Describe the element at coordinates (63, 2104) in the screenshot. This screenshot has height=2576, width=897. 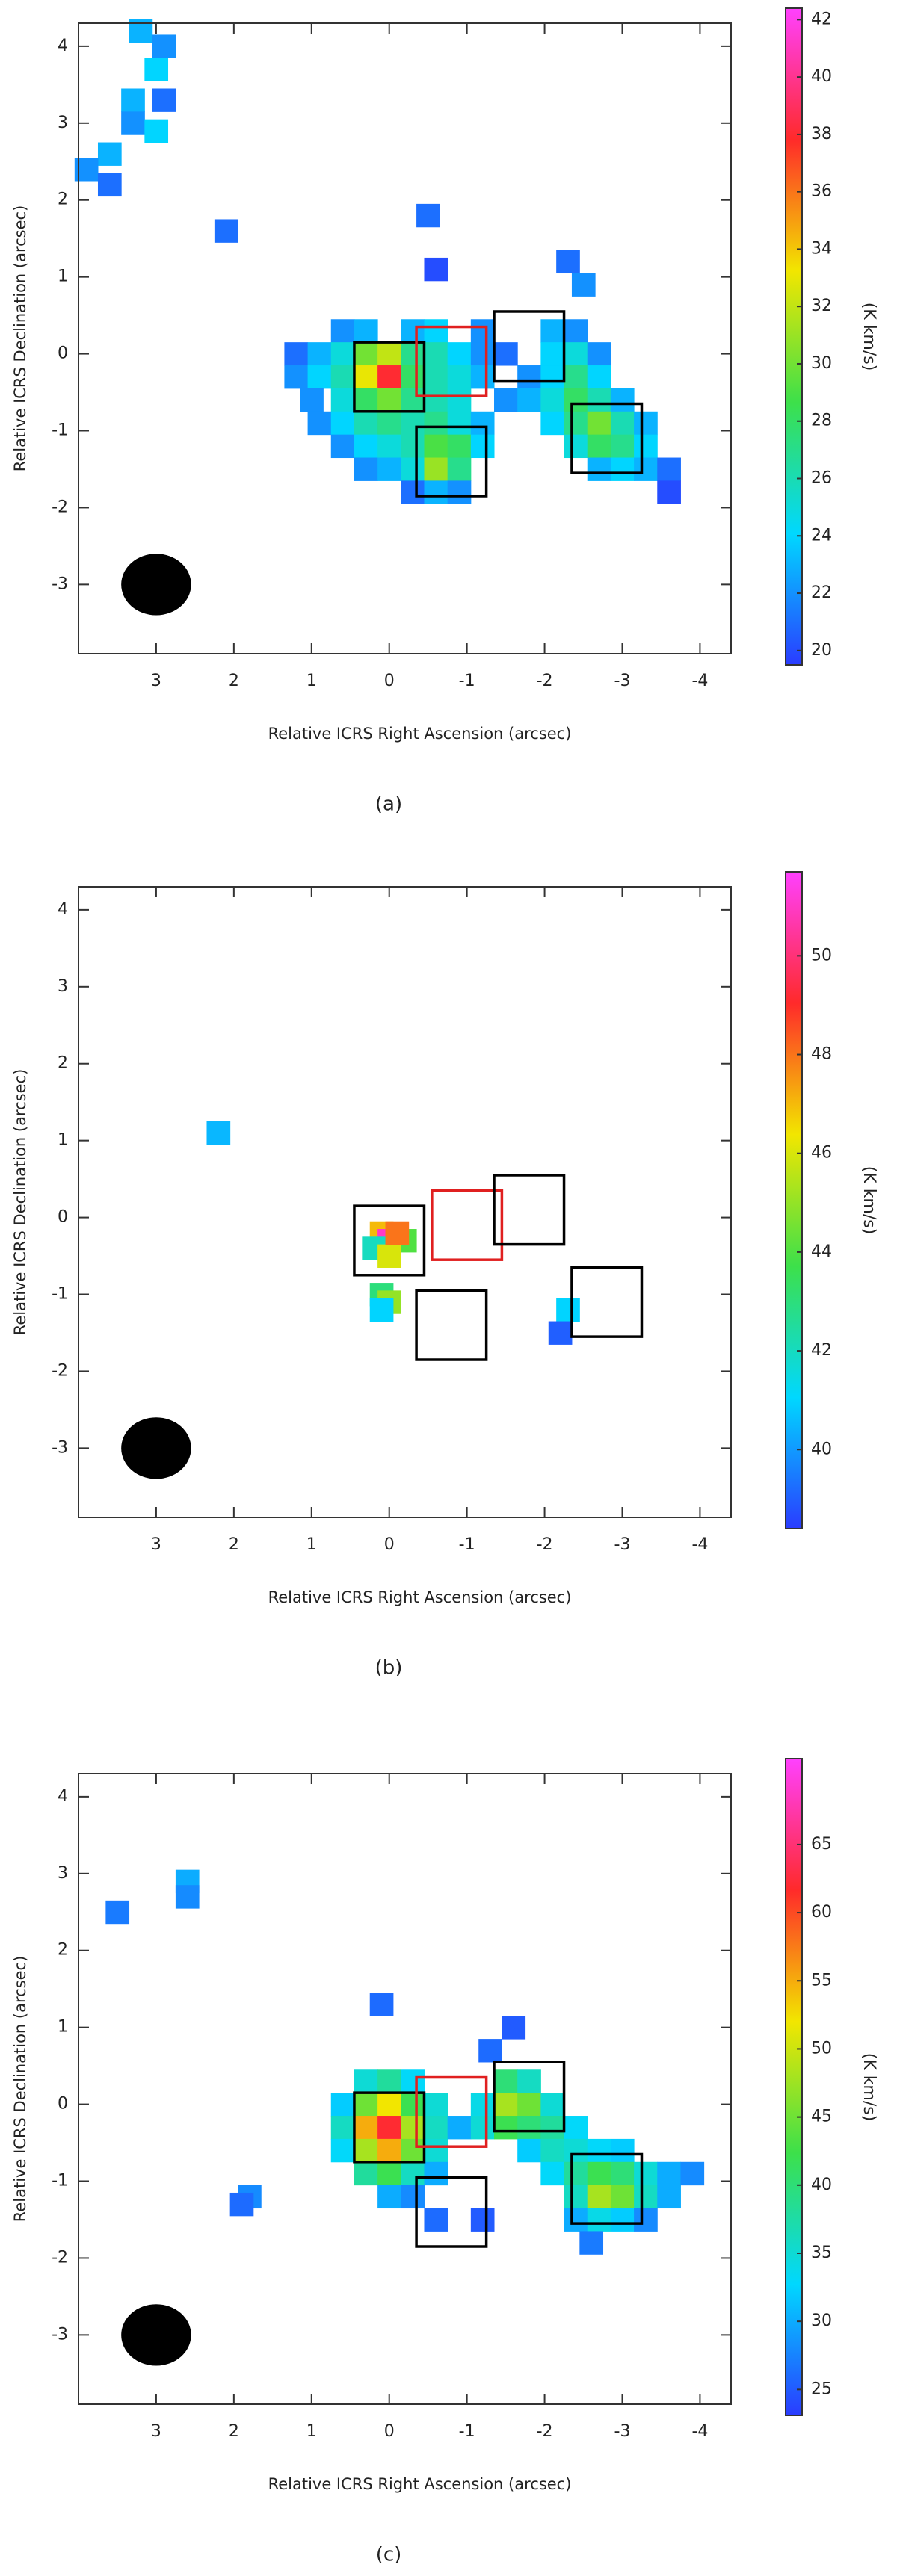
I see `y-tick-label: 0` at that location.